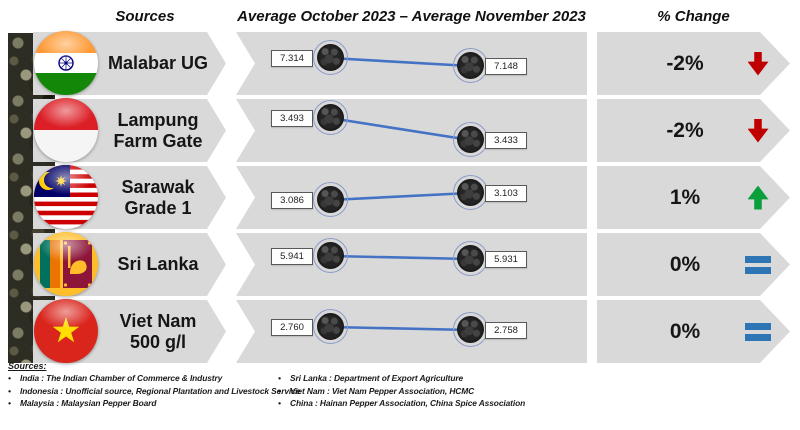  I want to click on november-value-label: 3.433, so click(506, 140).